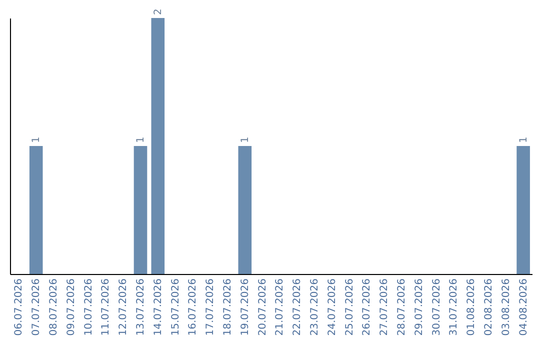  What do you see at coordinates (210, 307) in the screenshot?
I see `x-tick-label: 17.07.2026` at bounding box center [210, 307].